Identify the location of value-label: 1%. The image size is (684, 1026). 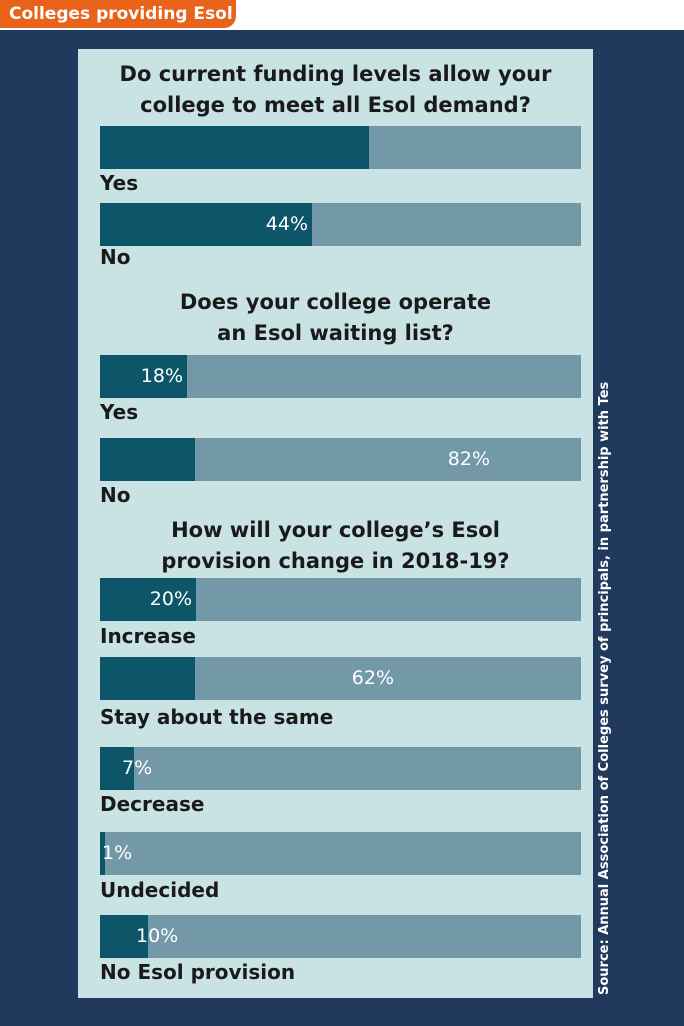
(117, 853).